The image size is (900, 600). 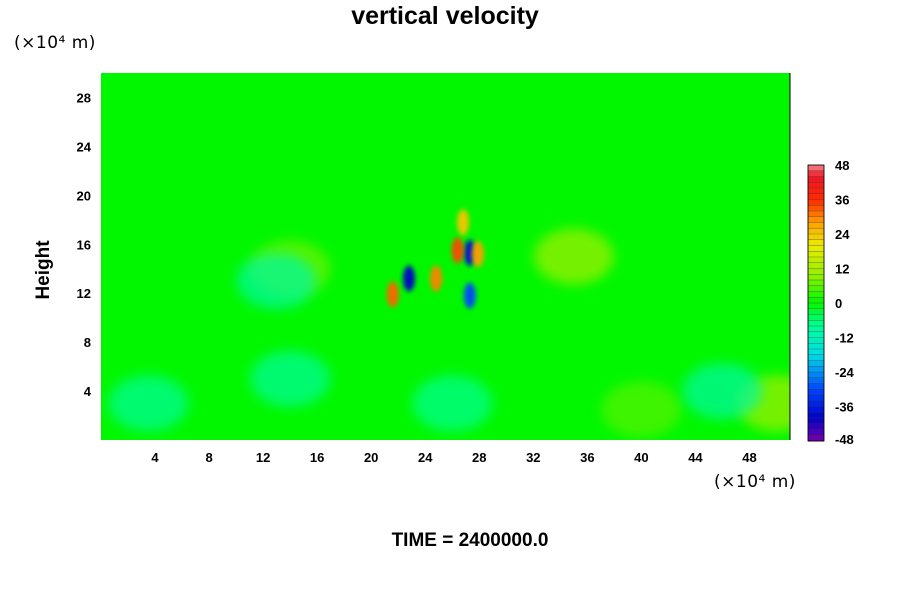 What do you see at coordinates (842, 269) in the screenshot?
I see `colorbar-tick-label: 12` at bounding box center [842, 269].